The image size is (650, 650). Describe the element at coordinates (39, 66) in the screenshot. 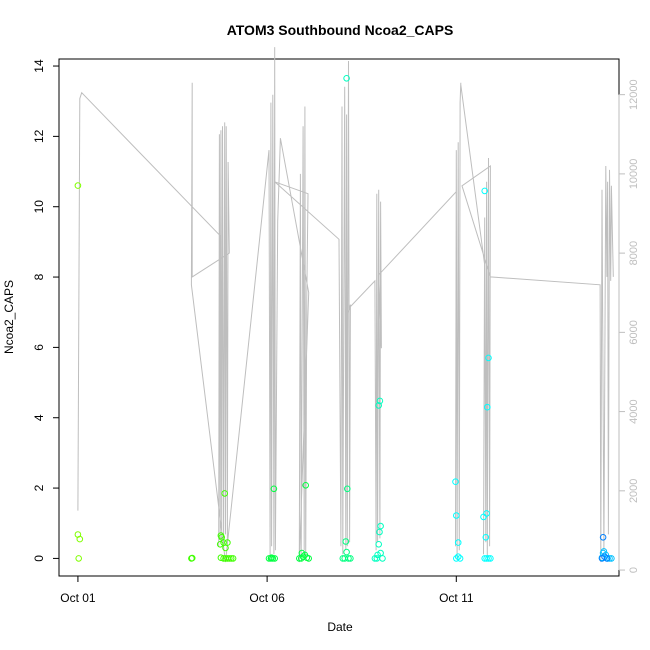

I see `y-tick-label: 14` at that location.